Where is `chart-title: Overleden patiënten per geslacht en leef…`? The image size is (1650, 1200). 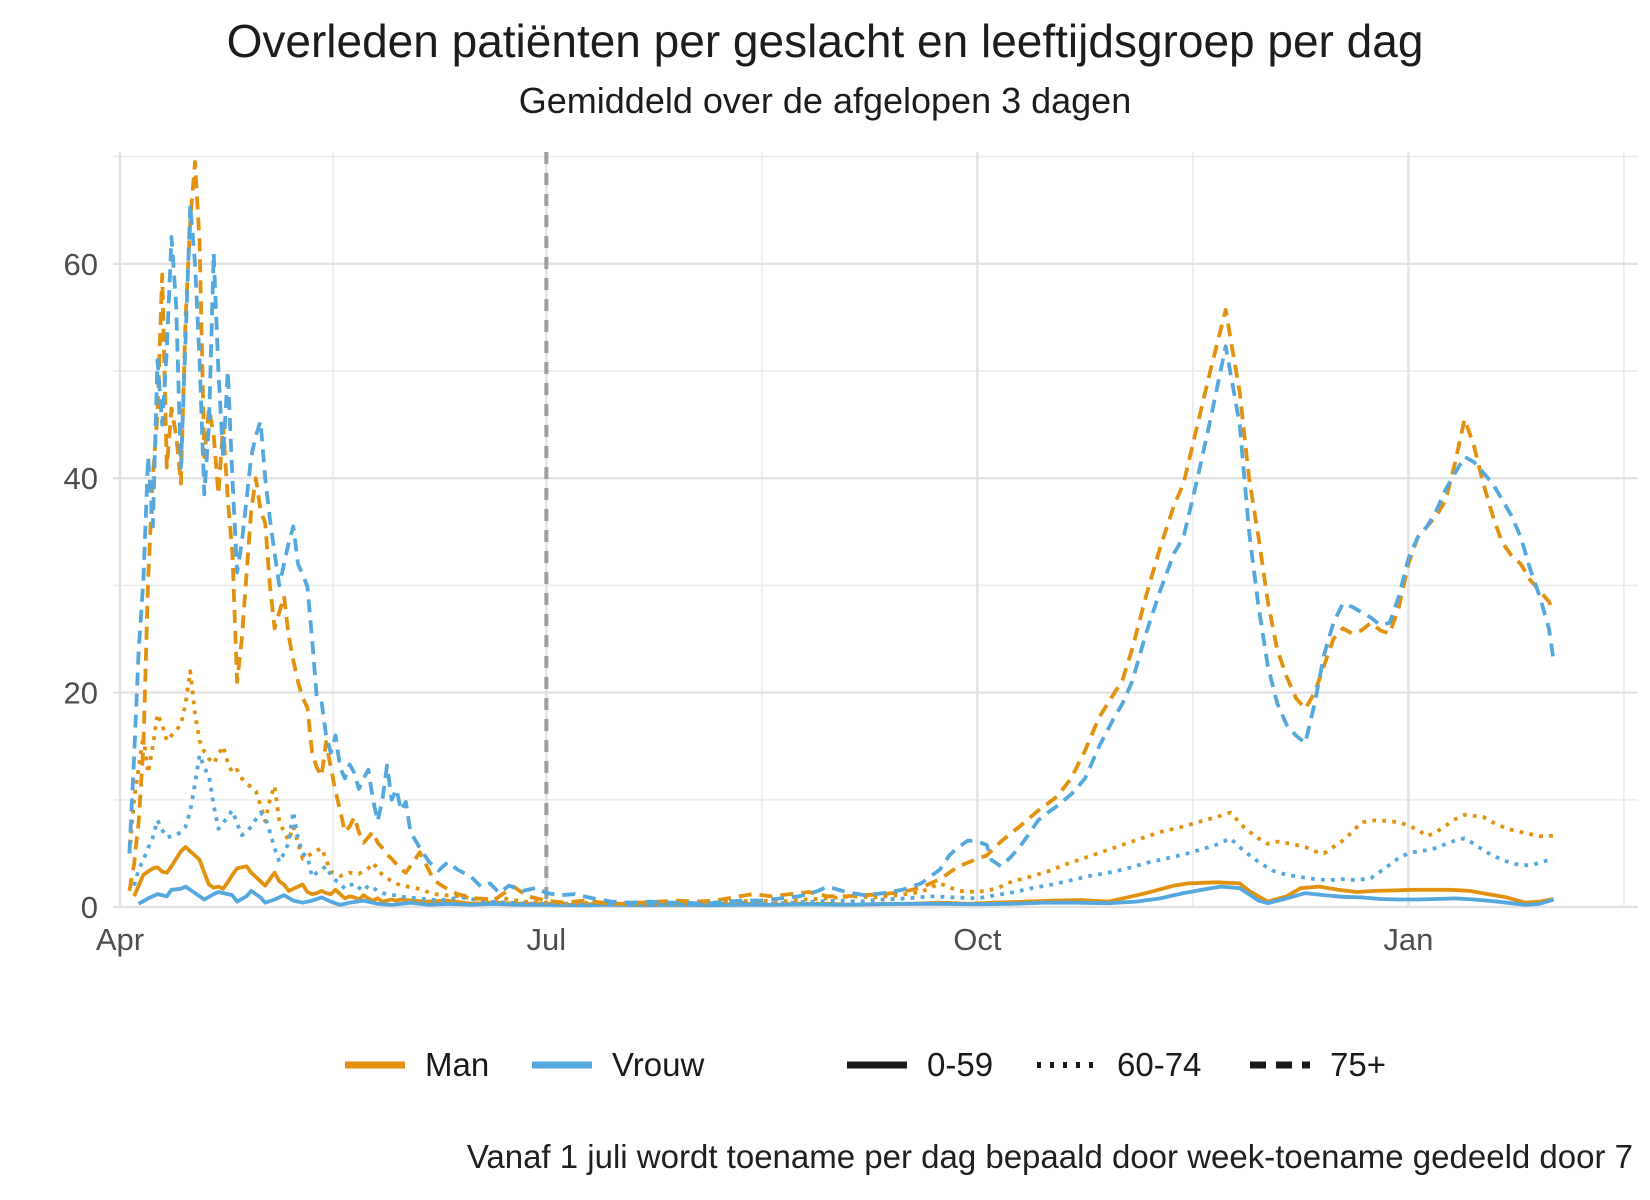 chart-title: Overleden patiënten per geslacht en leef… is located at coordinates (825, 41).